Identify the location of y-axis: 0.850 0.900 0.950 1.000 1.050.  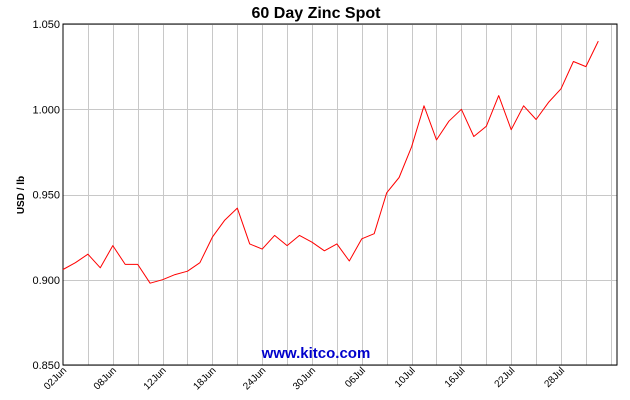
(46, 195).